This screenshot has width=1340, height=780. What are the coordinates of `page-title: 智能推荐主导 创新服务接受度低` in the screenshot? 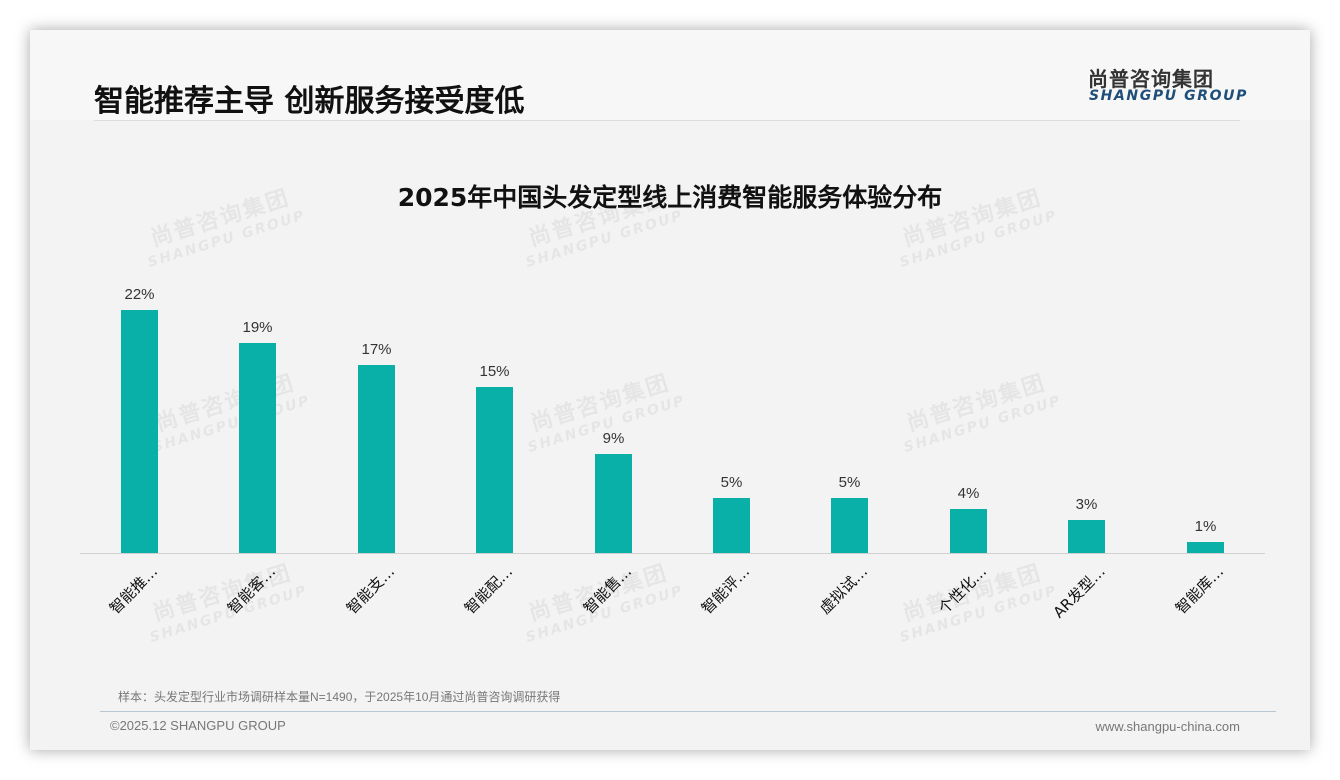 It's located at (309, 101).